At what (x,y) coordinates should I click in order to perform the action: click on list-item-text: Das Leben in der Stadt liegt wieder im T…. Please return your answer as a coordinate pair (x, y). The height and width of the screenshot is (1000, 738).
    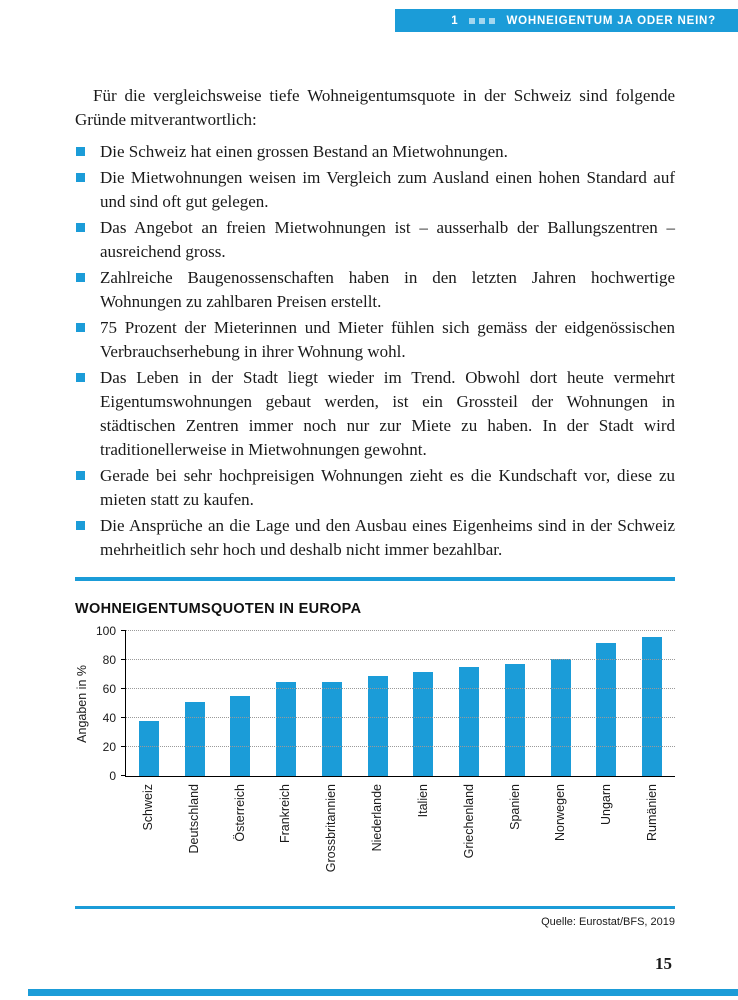
    Looking at the image, I should click on (387, 413).